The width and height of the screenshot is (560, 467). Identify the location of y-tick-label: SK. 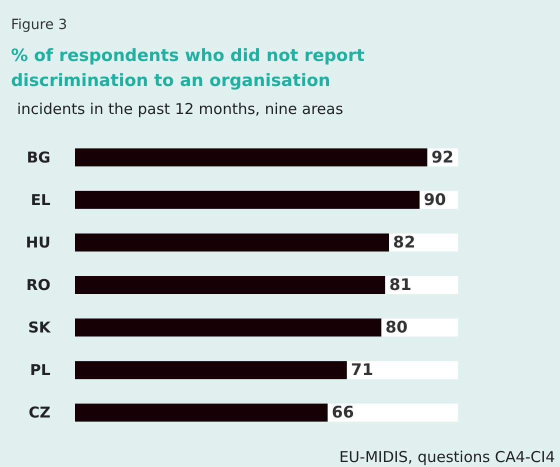
(40, 327).